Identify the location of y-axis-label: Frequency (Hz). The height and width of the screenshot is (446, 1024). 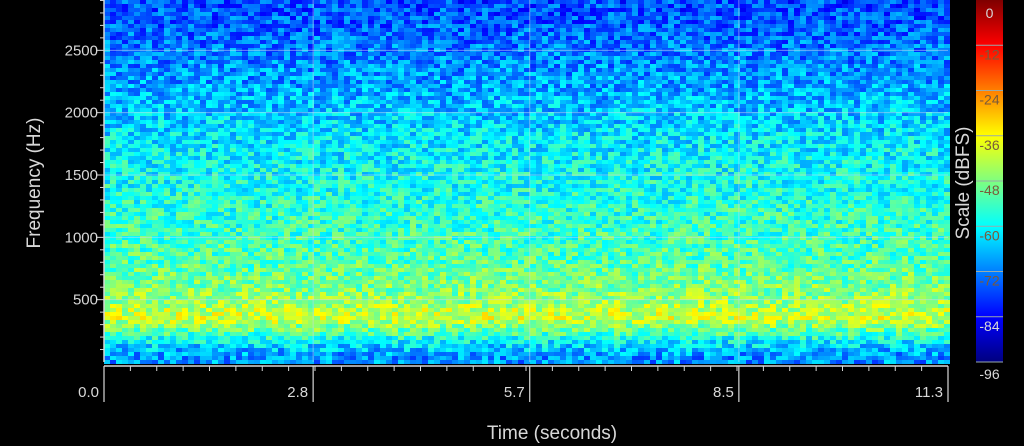
(34, 183).